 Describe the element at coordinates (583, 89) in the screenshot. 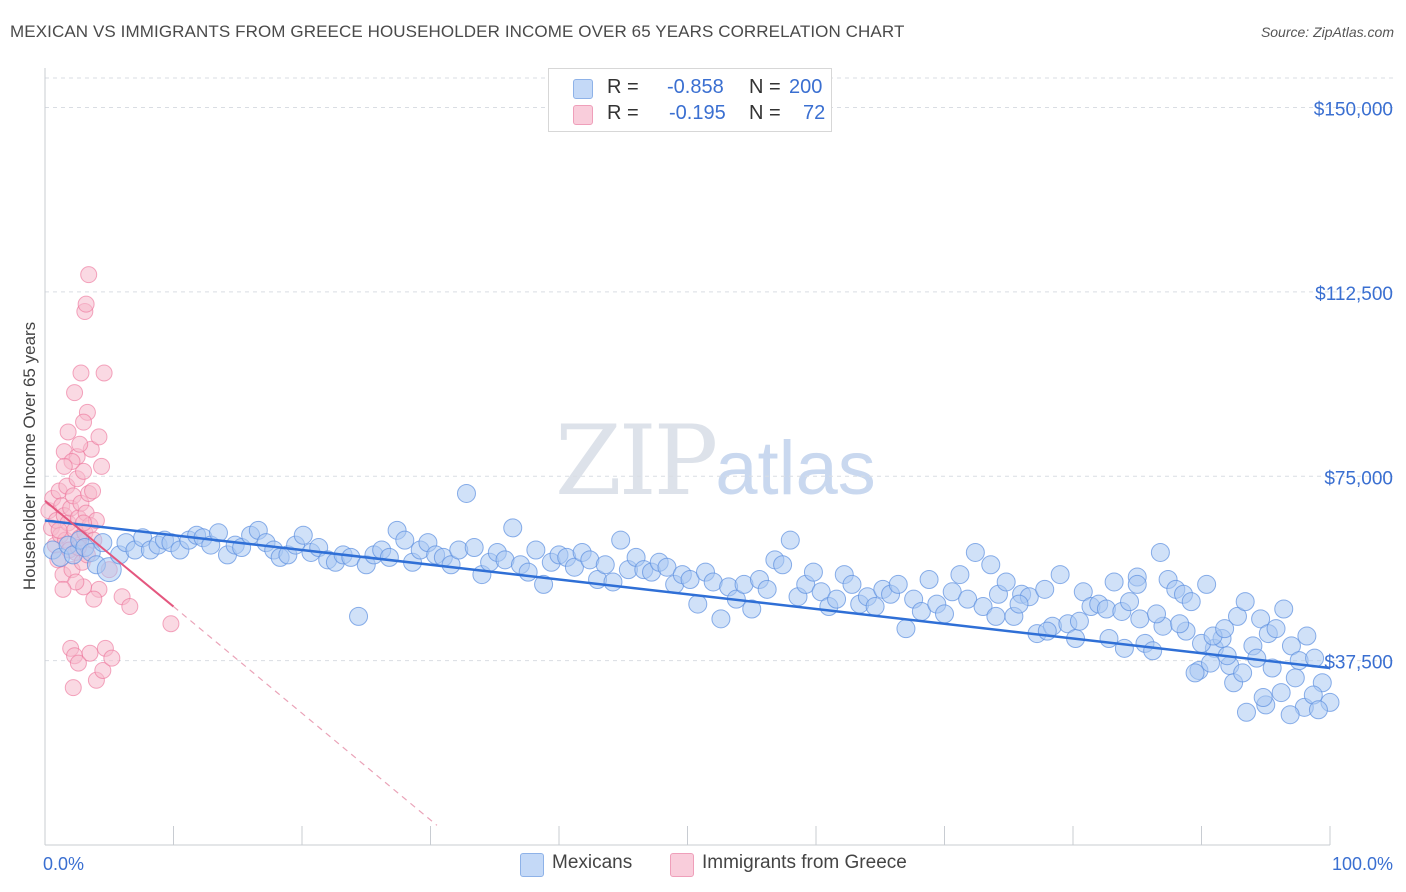

I see `legend-swatch-mexicans` at that location.